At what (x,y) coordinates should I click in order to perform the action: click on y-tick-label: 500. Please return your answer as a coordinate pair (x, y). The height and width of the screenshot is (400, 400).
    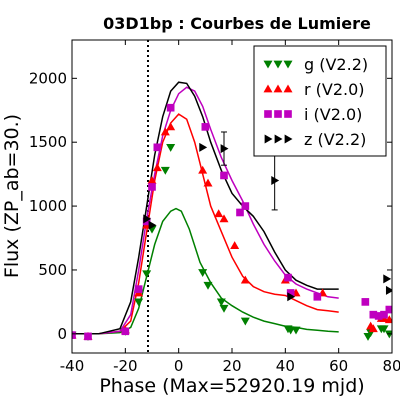
    Looking at the image, I should click on (52, 270).